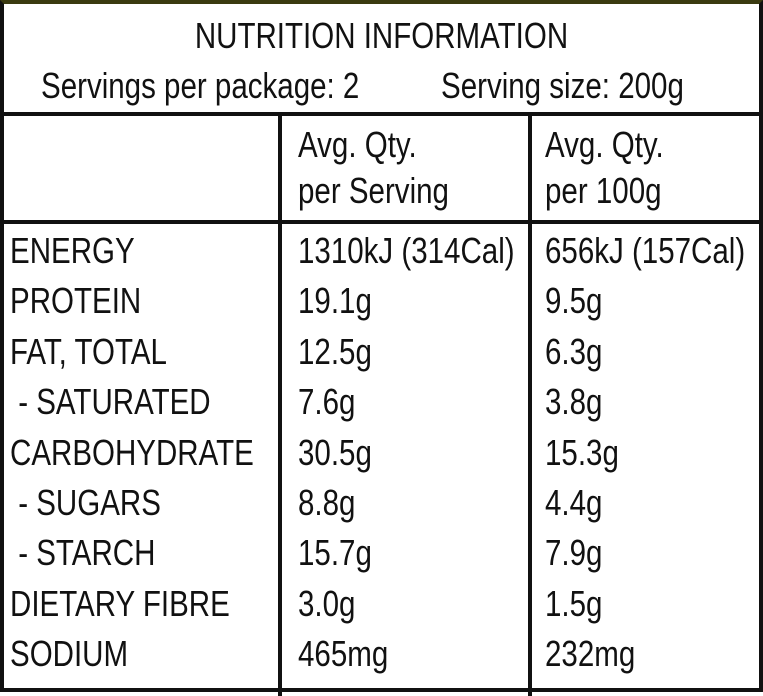 The image size is (763, 696). I want to click on nutrient-value: 6.3g, so click(574, 351).